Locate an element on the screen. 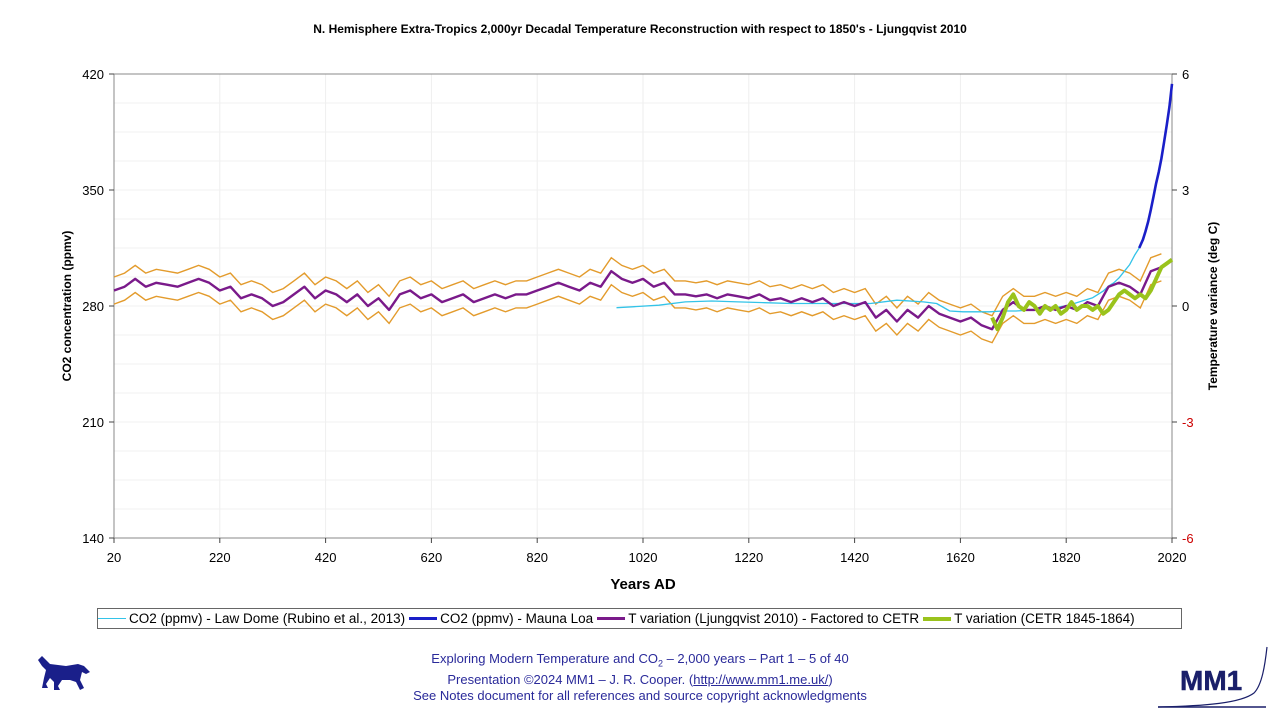 Image resolution: width=1280 pixels, height=719 pixels. y-right-tick-label: 3 is located at coordinates (1185, 190).